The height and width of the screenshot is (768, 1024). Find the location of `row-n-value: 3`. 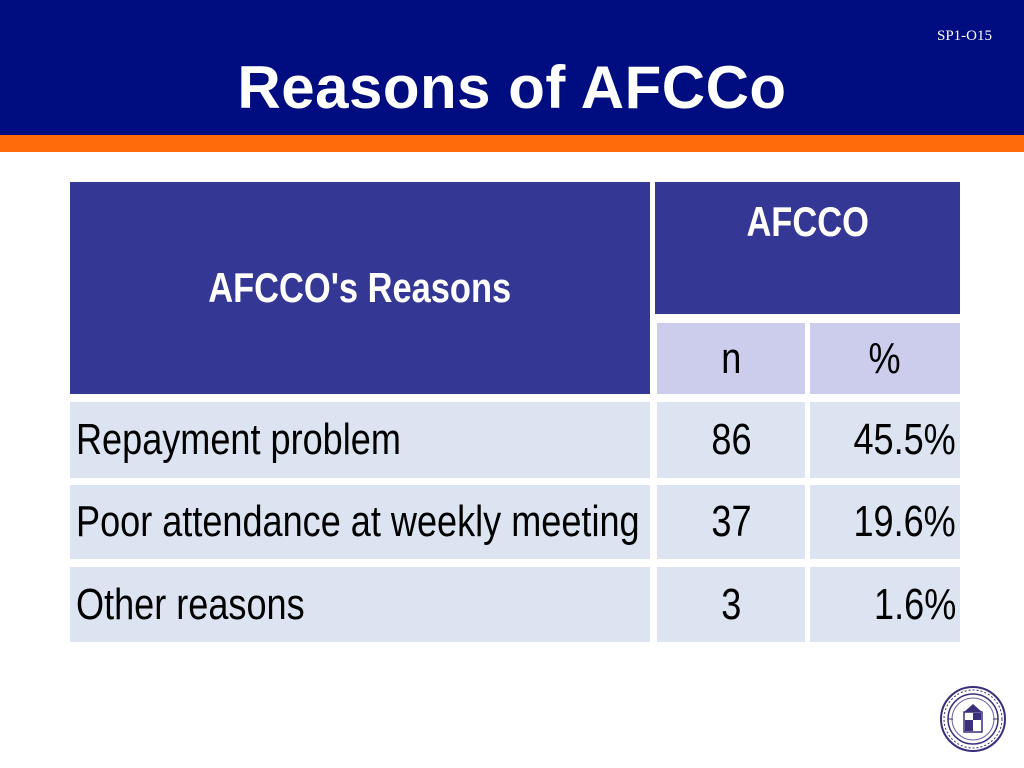

row-n-value: 3 is located at coordinates (731, 604).